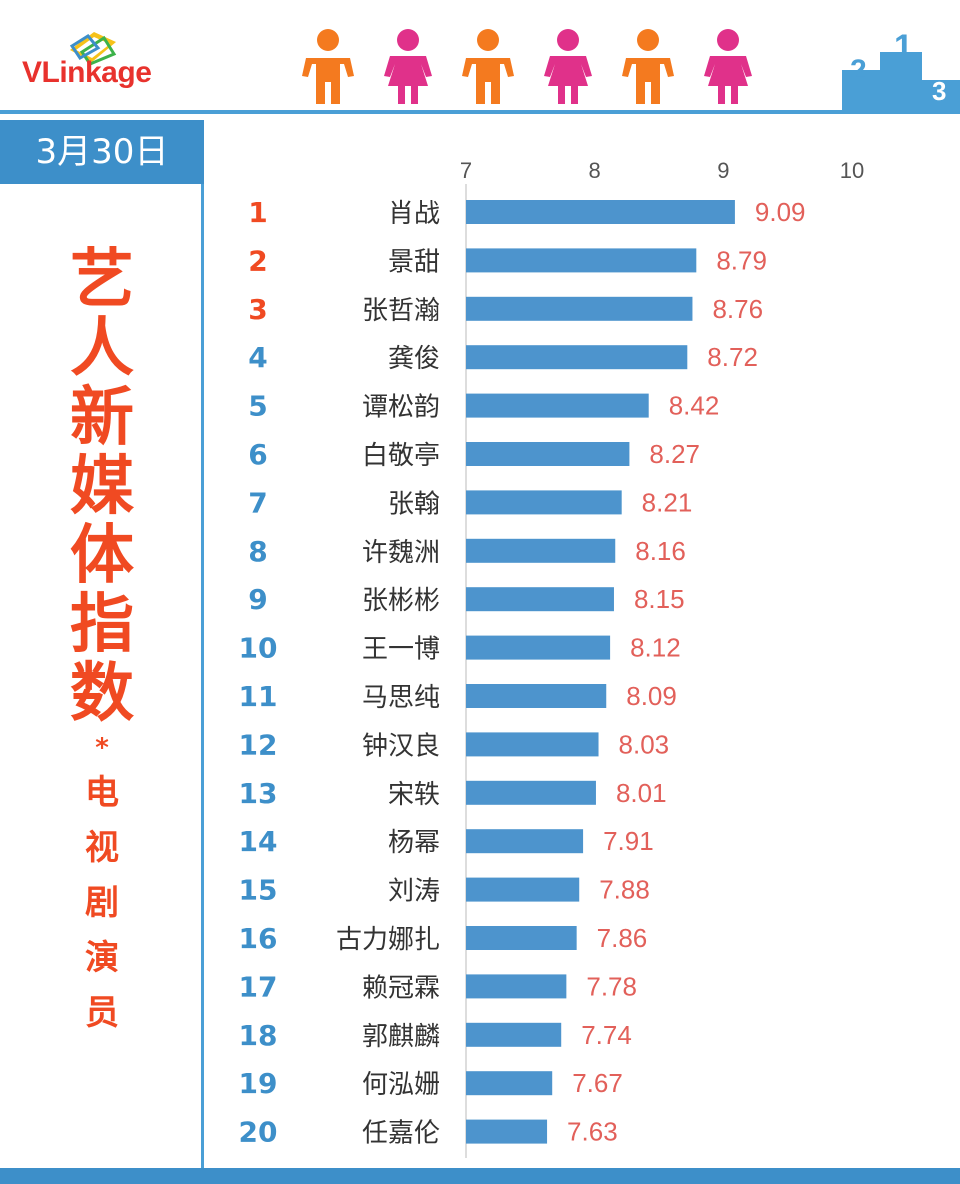 The image size is (960, 1184). I want to click on title-char: 人, so click(102, 349).